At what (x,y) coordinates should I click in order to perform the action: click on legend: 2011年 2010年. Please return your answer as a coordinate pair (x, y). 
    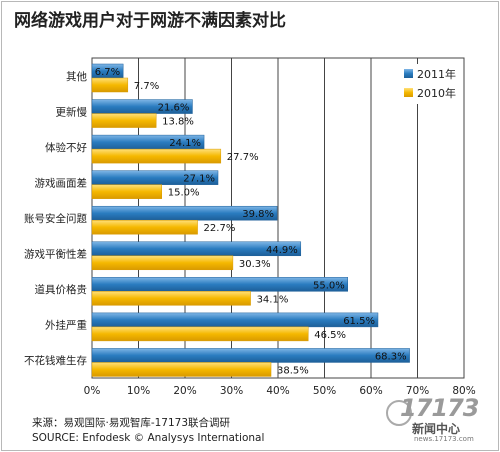
    Looking at the image, I should click on (429, 84).